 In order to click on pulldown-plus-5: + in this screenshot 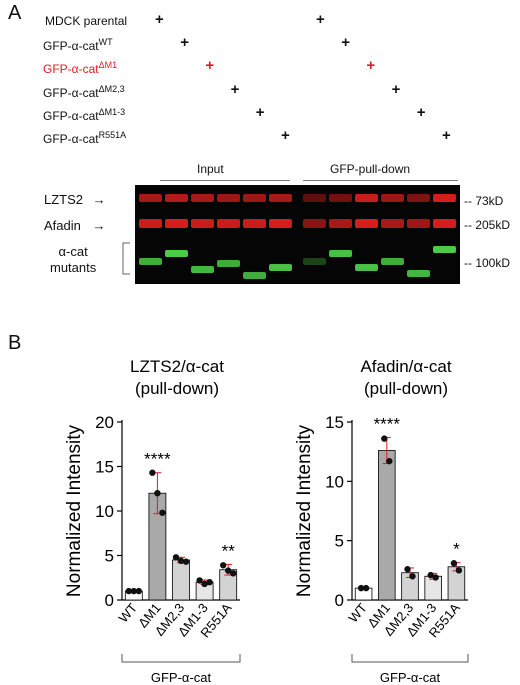, I will do `click(446, 135)`.